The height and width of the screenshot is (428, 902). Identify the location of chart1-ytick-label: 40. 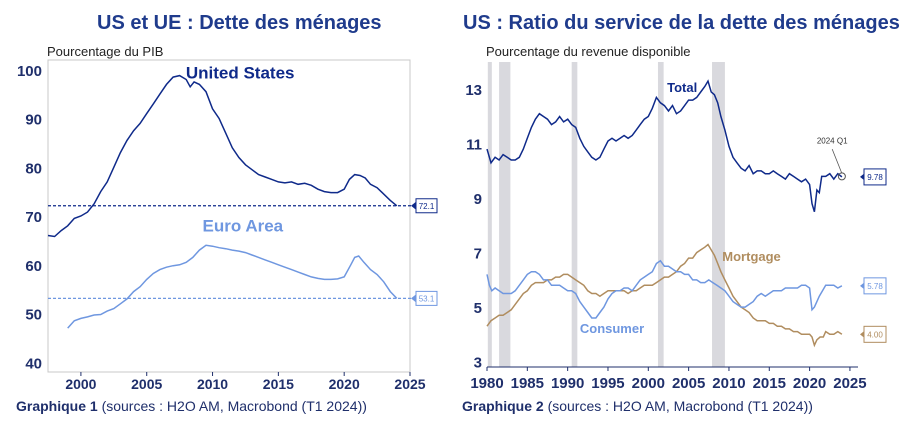
(33, 363).